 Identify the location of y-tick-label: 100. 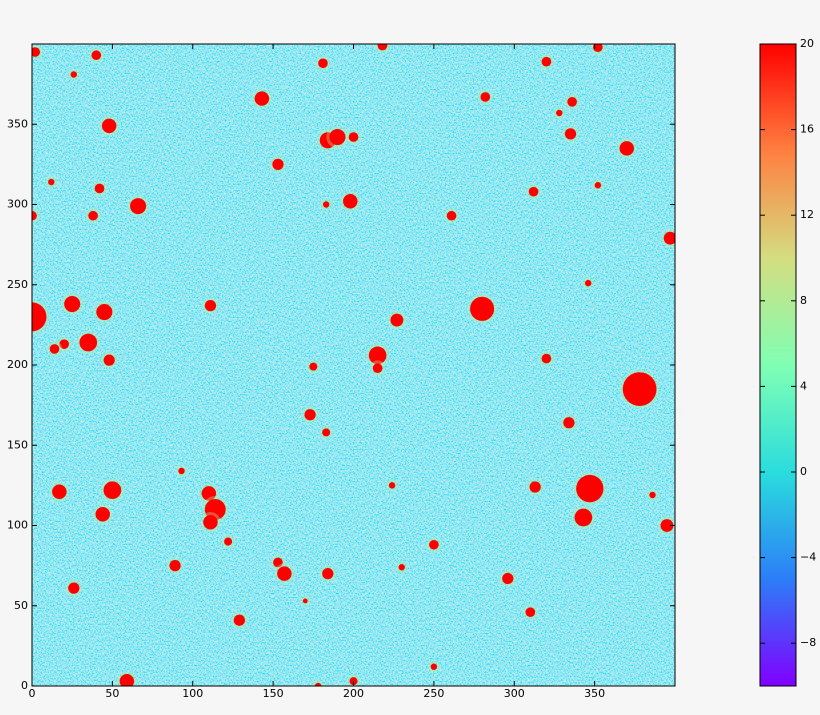
(17, 525).